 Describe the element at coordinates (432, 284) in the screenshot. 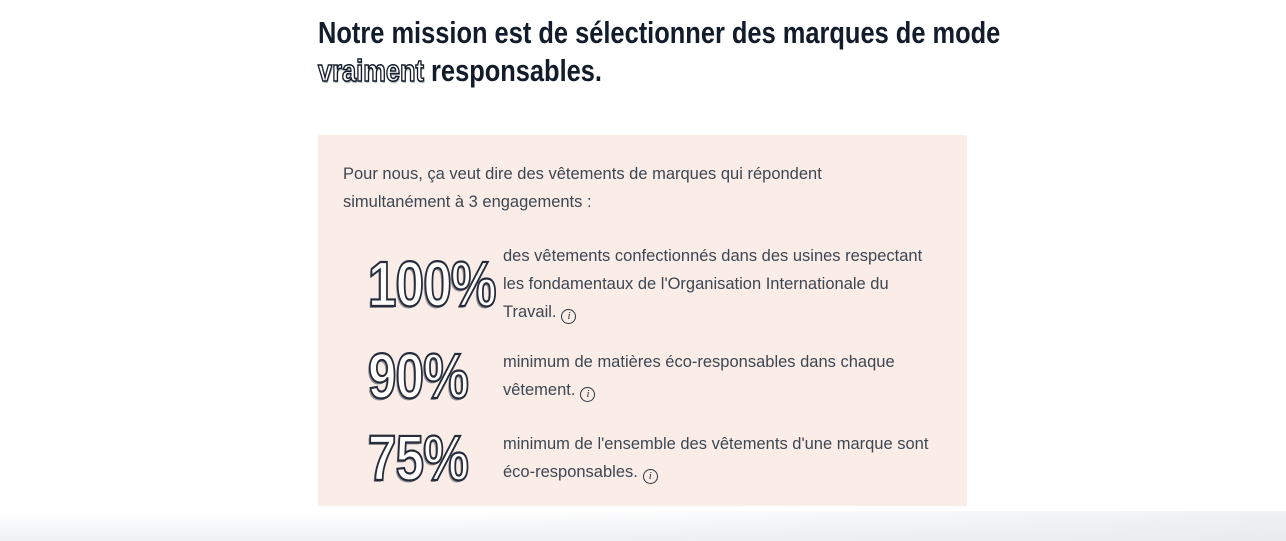

I see `engagement-value-100: 100%` at that location.